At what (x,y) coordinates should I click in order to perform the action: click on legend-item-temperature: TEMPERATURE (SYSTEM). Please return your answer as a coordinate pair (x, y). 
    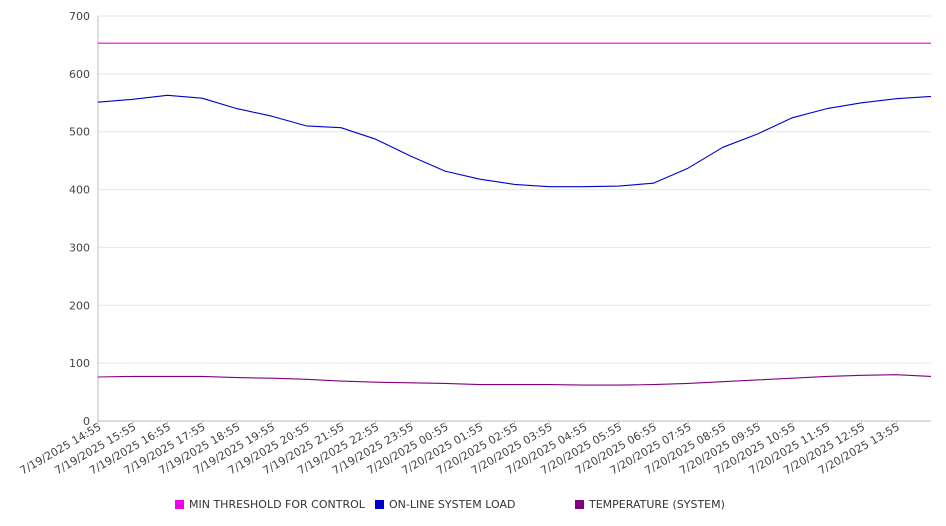
    Looking at the image, I should click on (650, 504).